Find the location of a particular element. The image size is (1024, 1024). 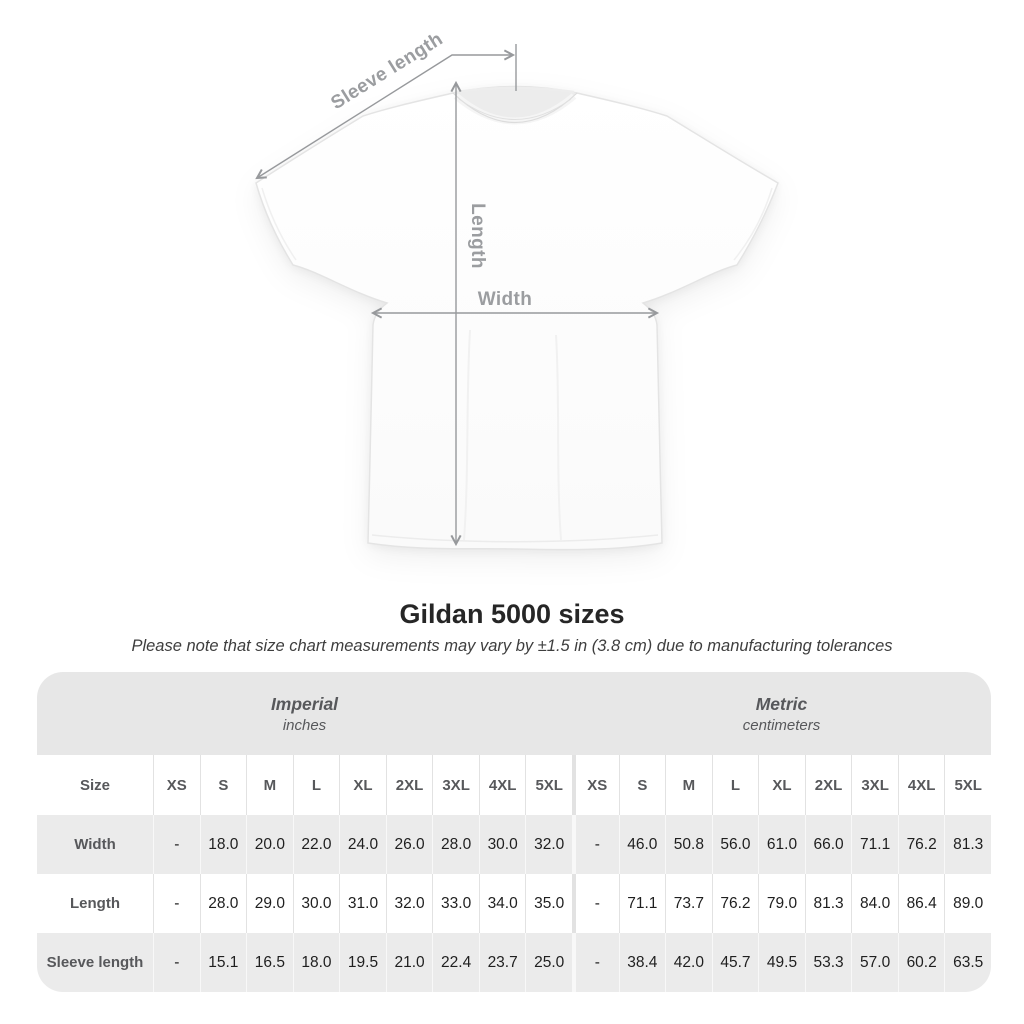

metric-label: Metric is located at coordinates (781, 703).